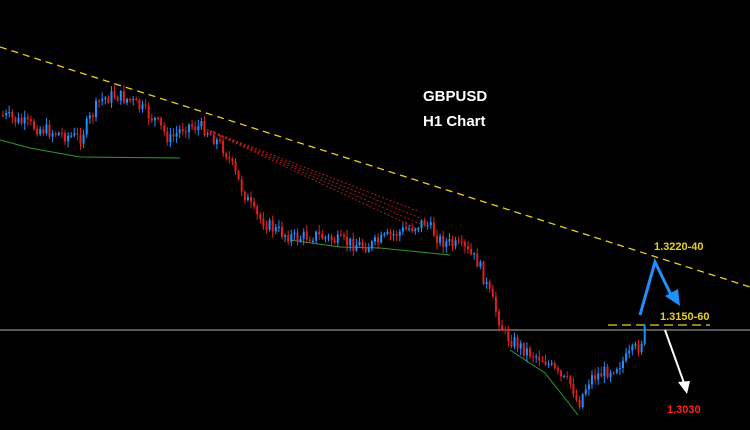 Image resolution: width=750 pixels, height=430 pixels. I want to click on forecast-down-arrow, so click(674, 356).